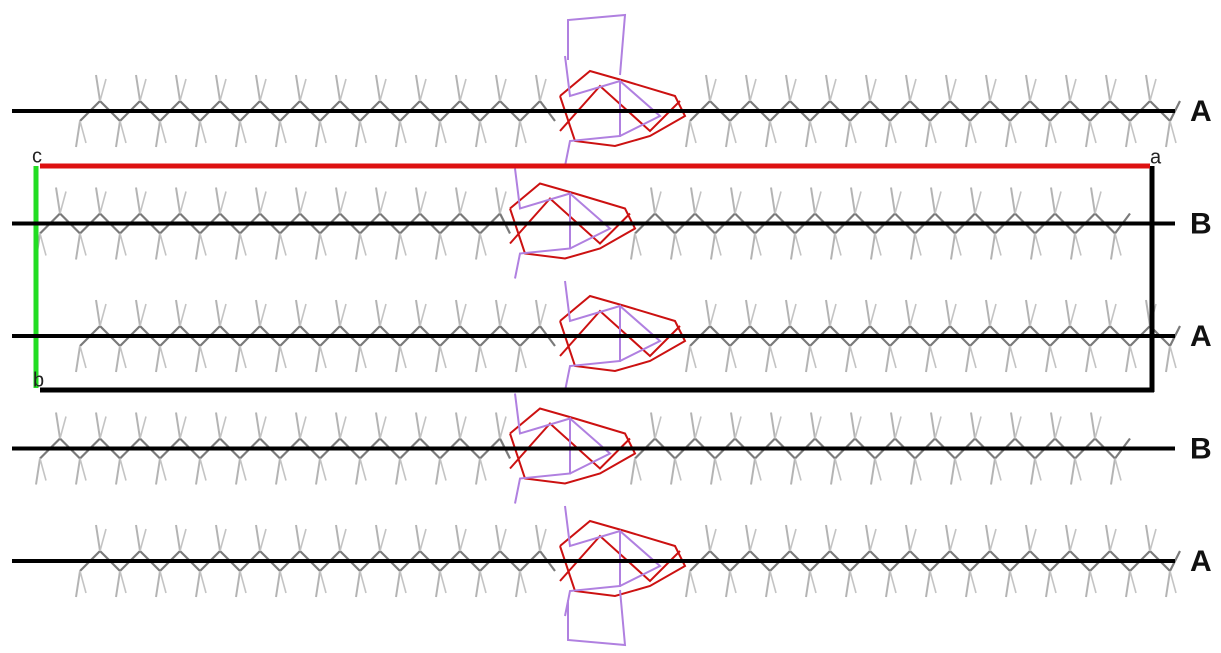 This screenshot has width=1221, height=653. What do you see at coordinates (37, 156) in the screenshot?
I see `origin-label: c` at bounding box center [37, 156].